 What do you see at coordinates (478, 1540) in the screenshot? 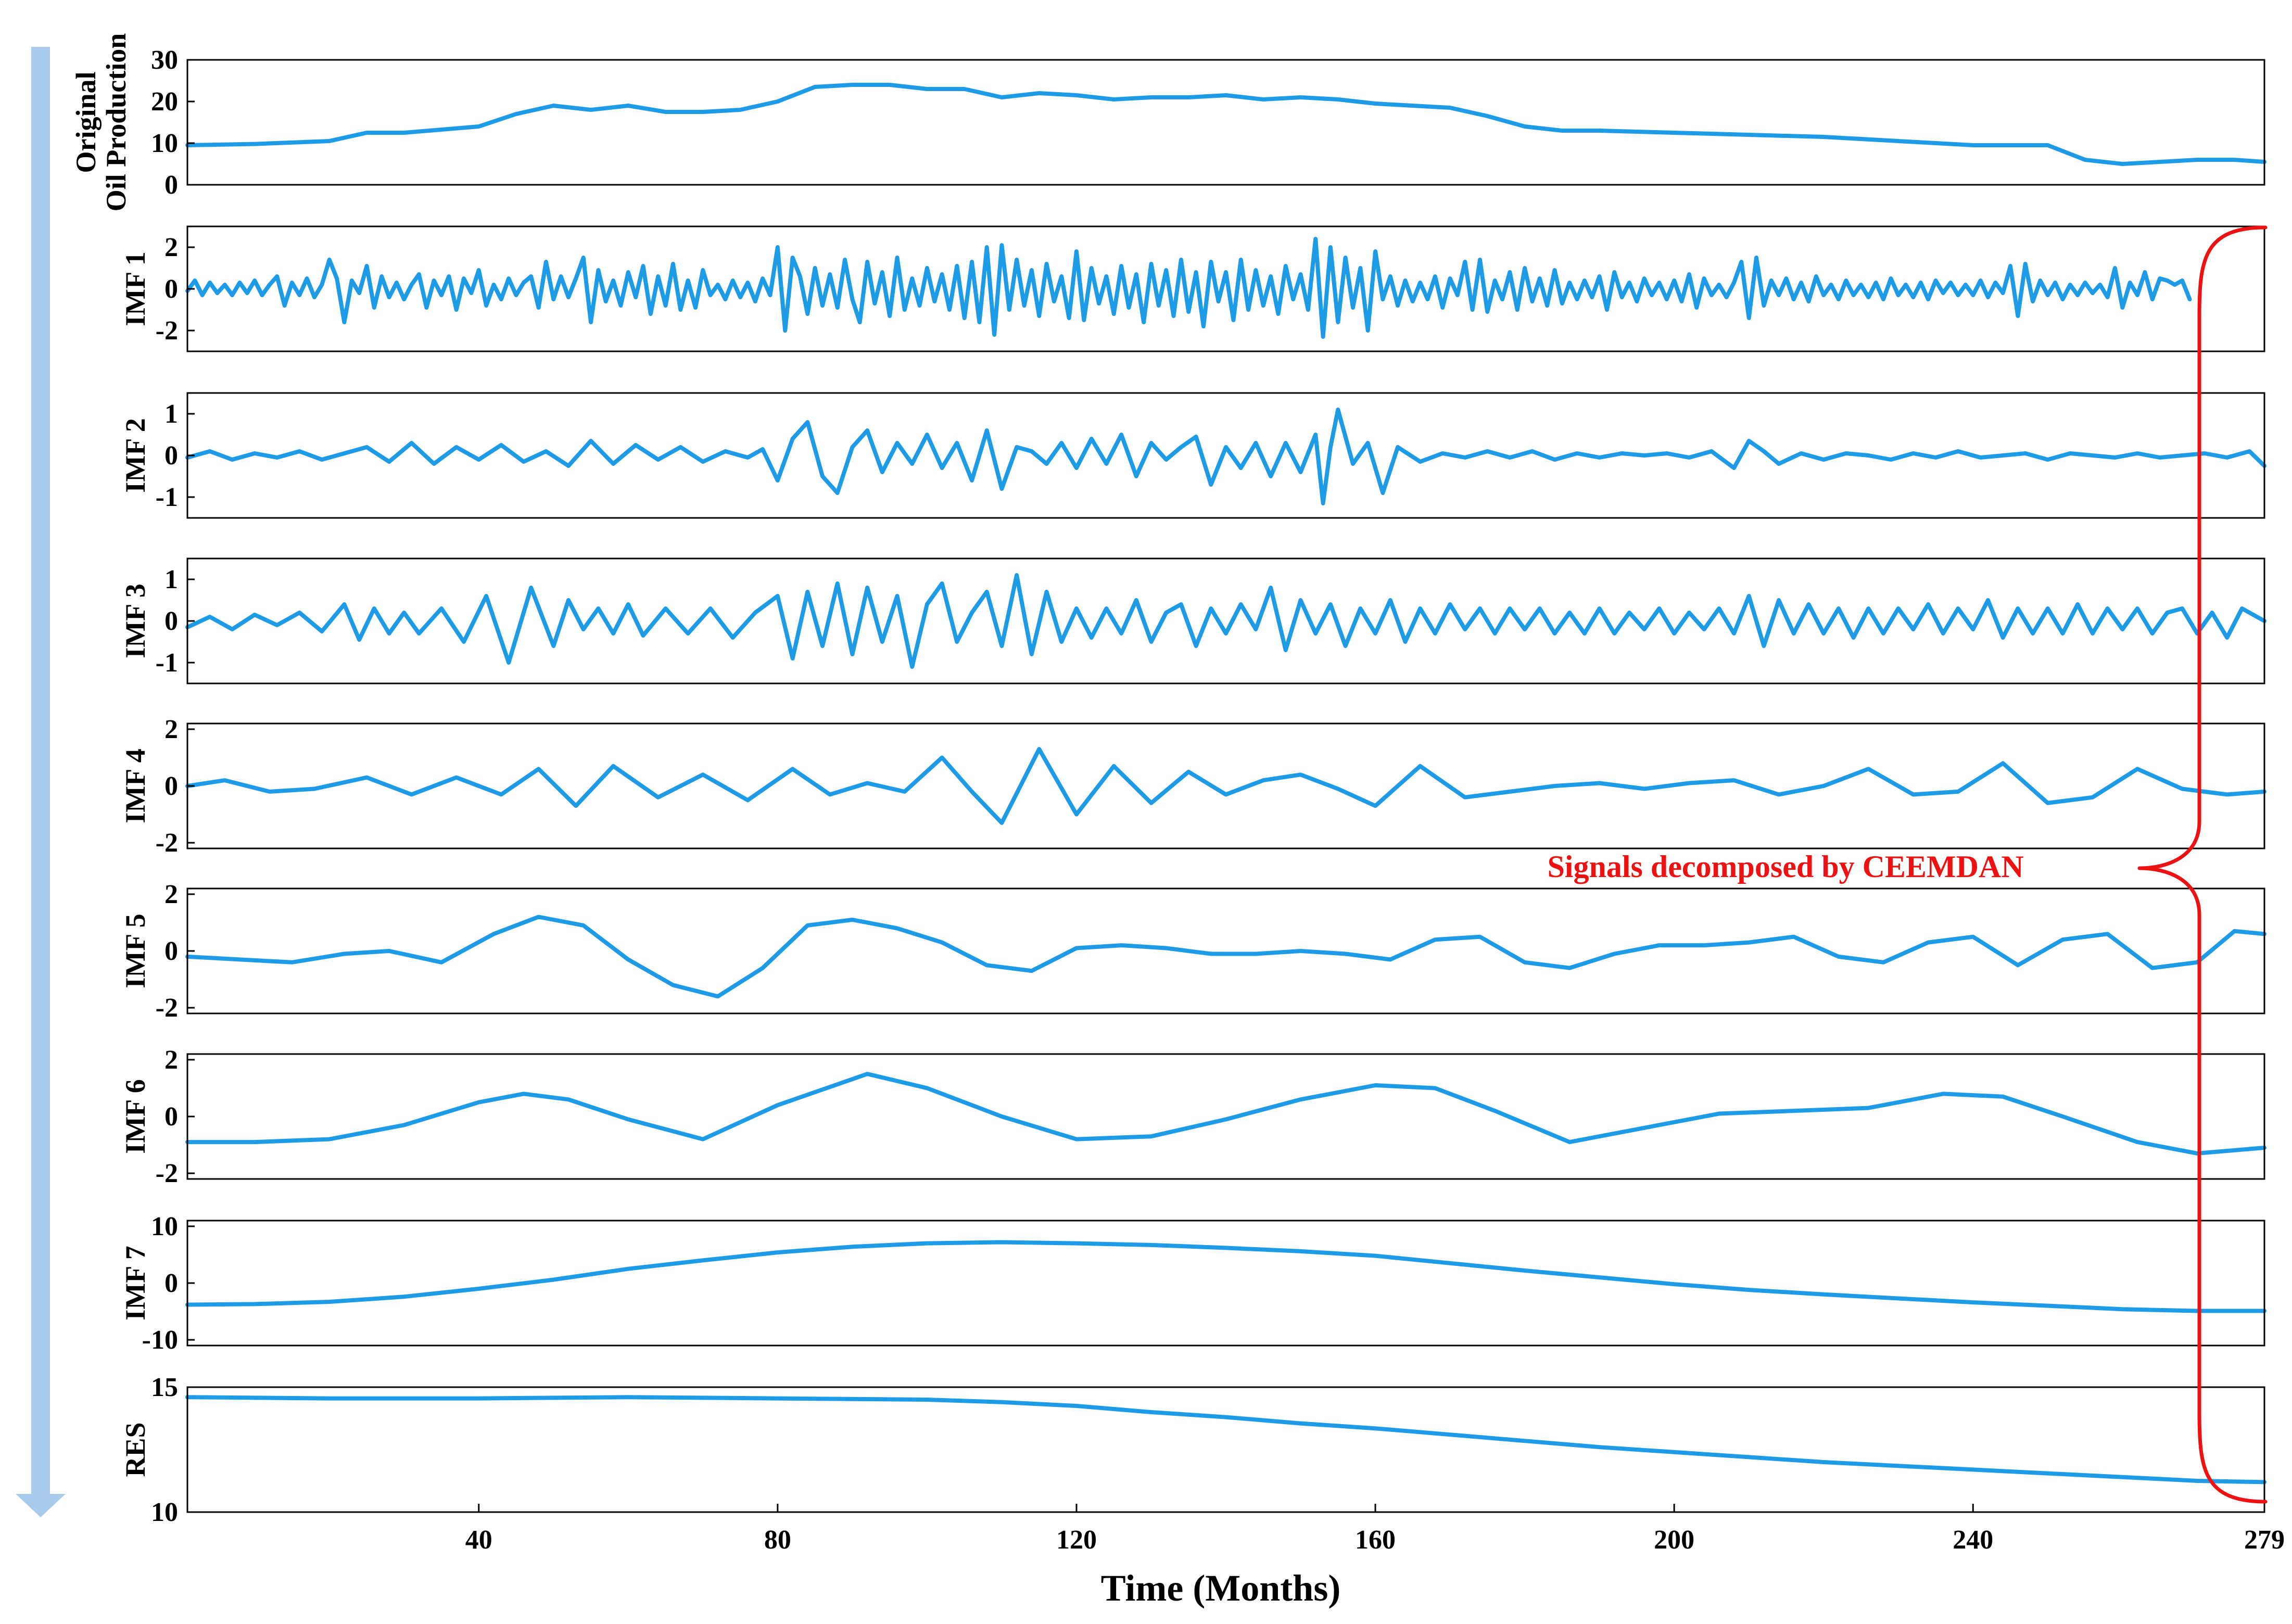
I see `x-tick-label: 40` at bounding box center [478, 1540].